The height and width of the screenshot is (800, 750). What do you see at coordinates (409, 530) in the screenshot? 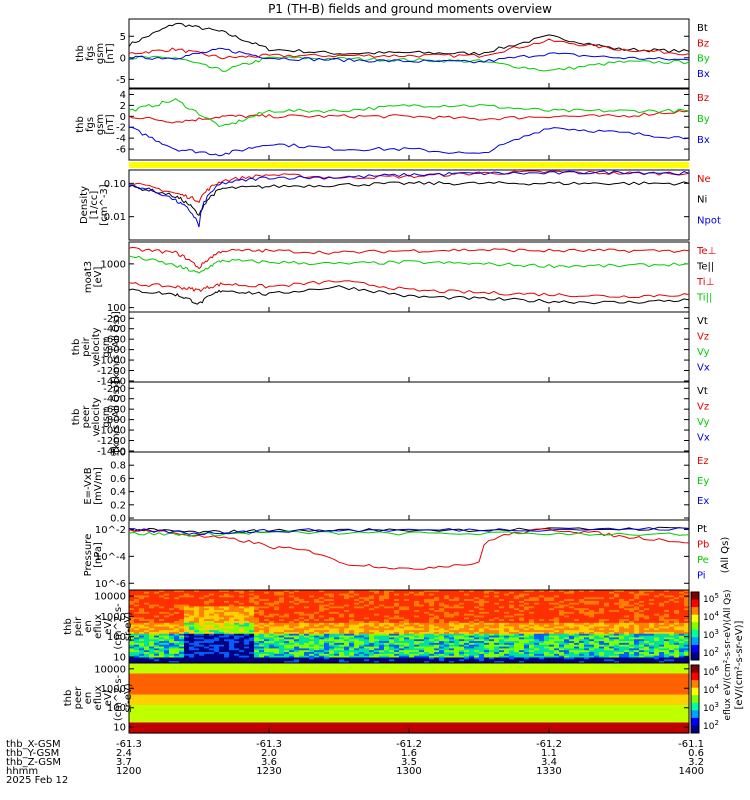
I see `series-pressure-Pt` at bounding box center [409, 530].